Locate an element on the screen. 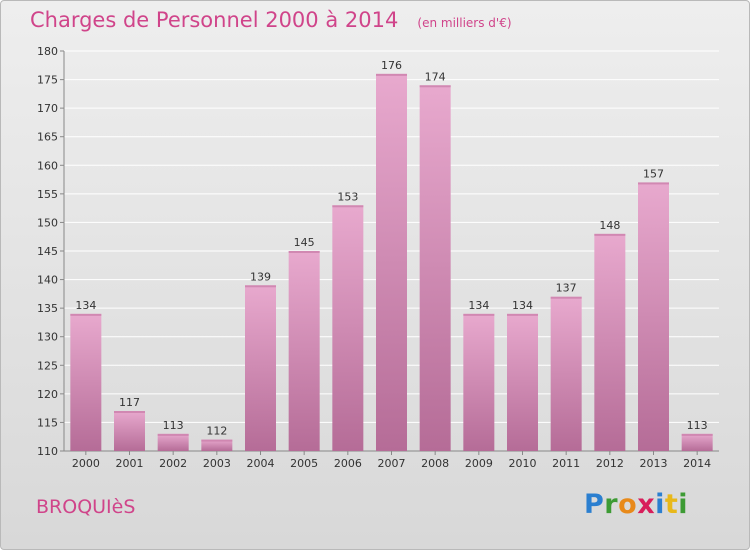 This screenshot has height=550, width=750. value-label: 148 is located at coordinates (609, 225).